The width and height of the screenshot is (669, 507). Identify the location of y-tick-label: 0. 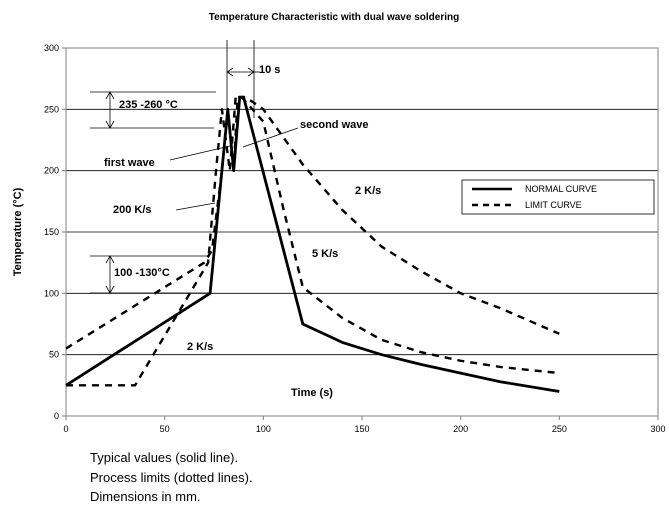
(56, 416).